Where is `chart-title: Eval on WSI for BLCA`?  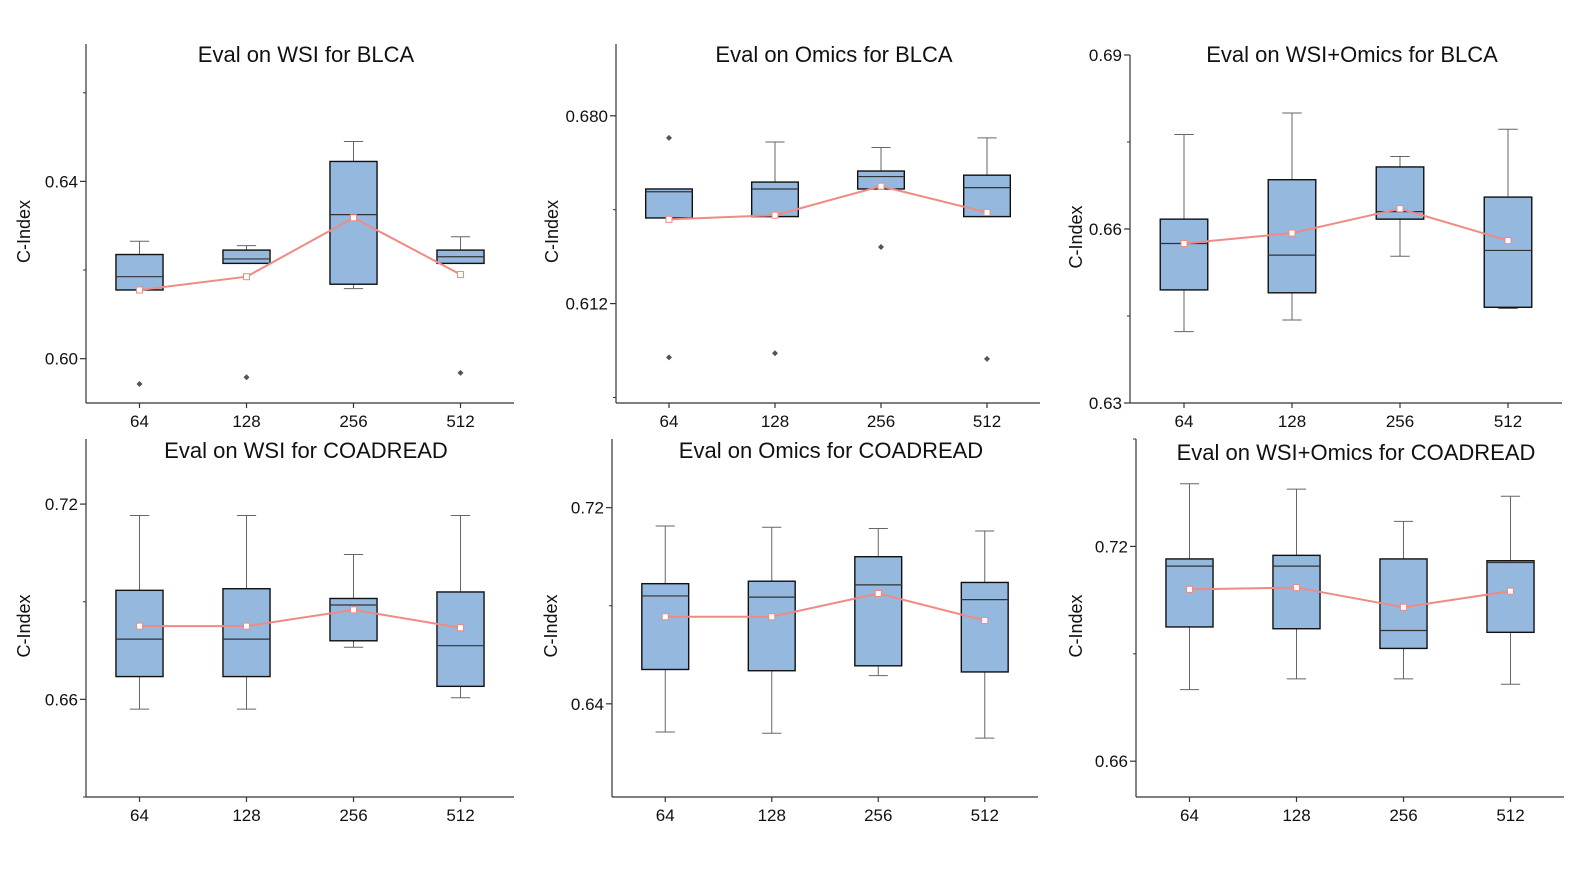 chart-title: Eval on WSI for BLCA is located at coordinates (306, 54).